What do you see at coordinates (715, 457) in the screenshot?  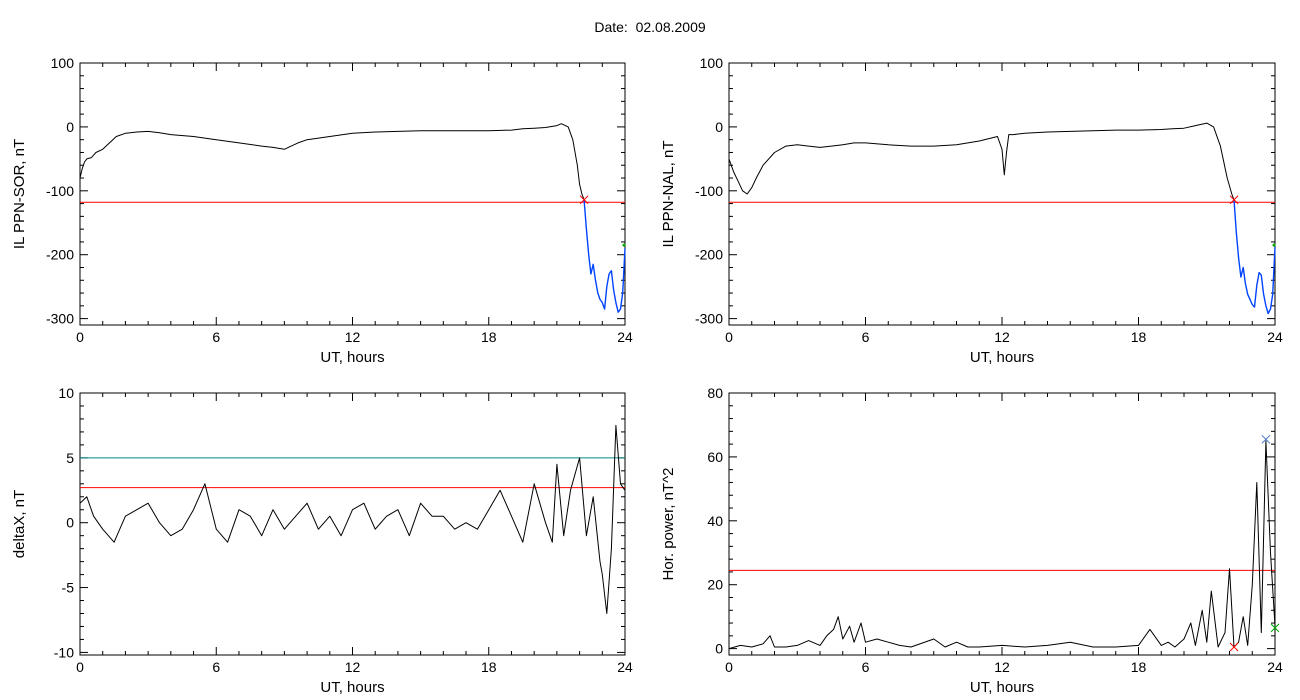 I see `y-tick-label: 60` at bounding box center [715, 457].